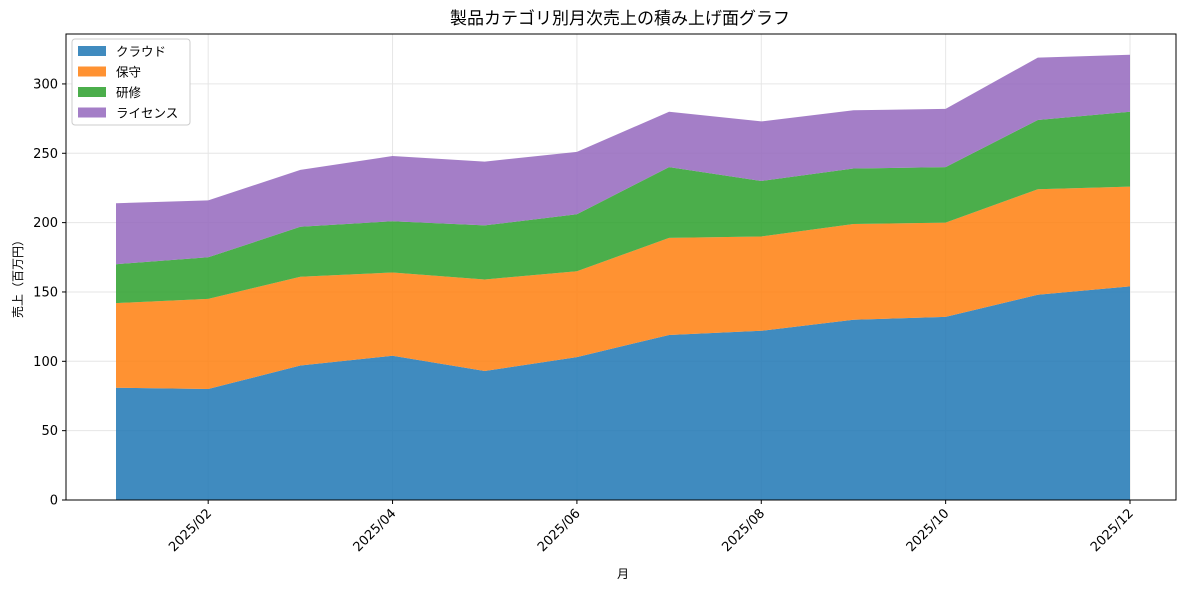  What do you see at coordinates (45, 154) in the screenshot?
I see `y-tick-label: 250` at bounding box center [45, 154].